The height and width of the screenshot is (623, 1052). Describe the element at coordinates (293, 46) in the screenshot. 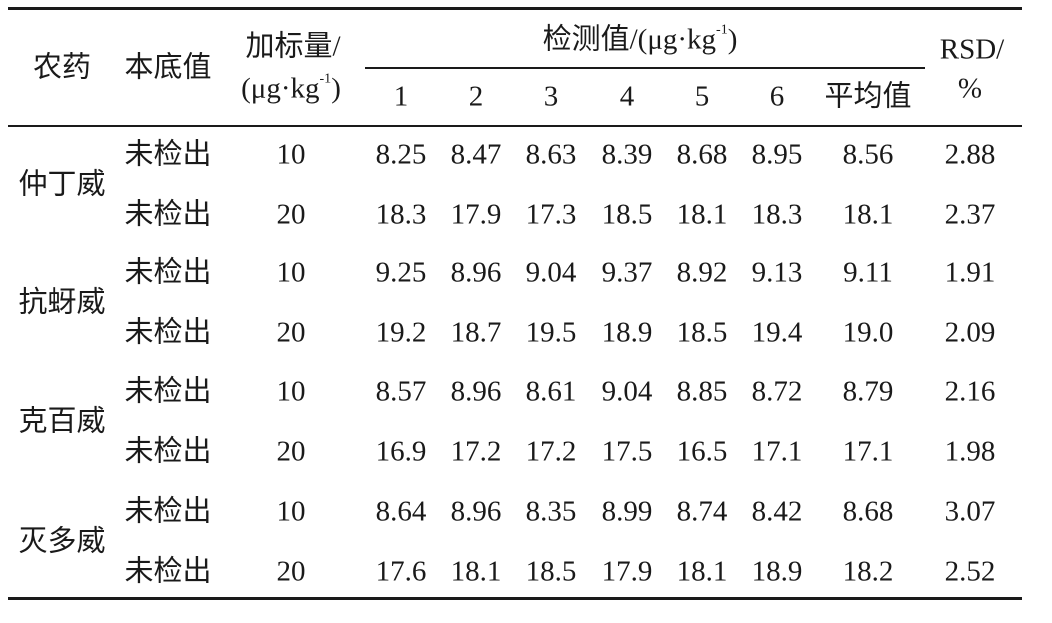

I see `header-spike-line1: 加标量/` at that location.